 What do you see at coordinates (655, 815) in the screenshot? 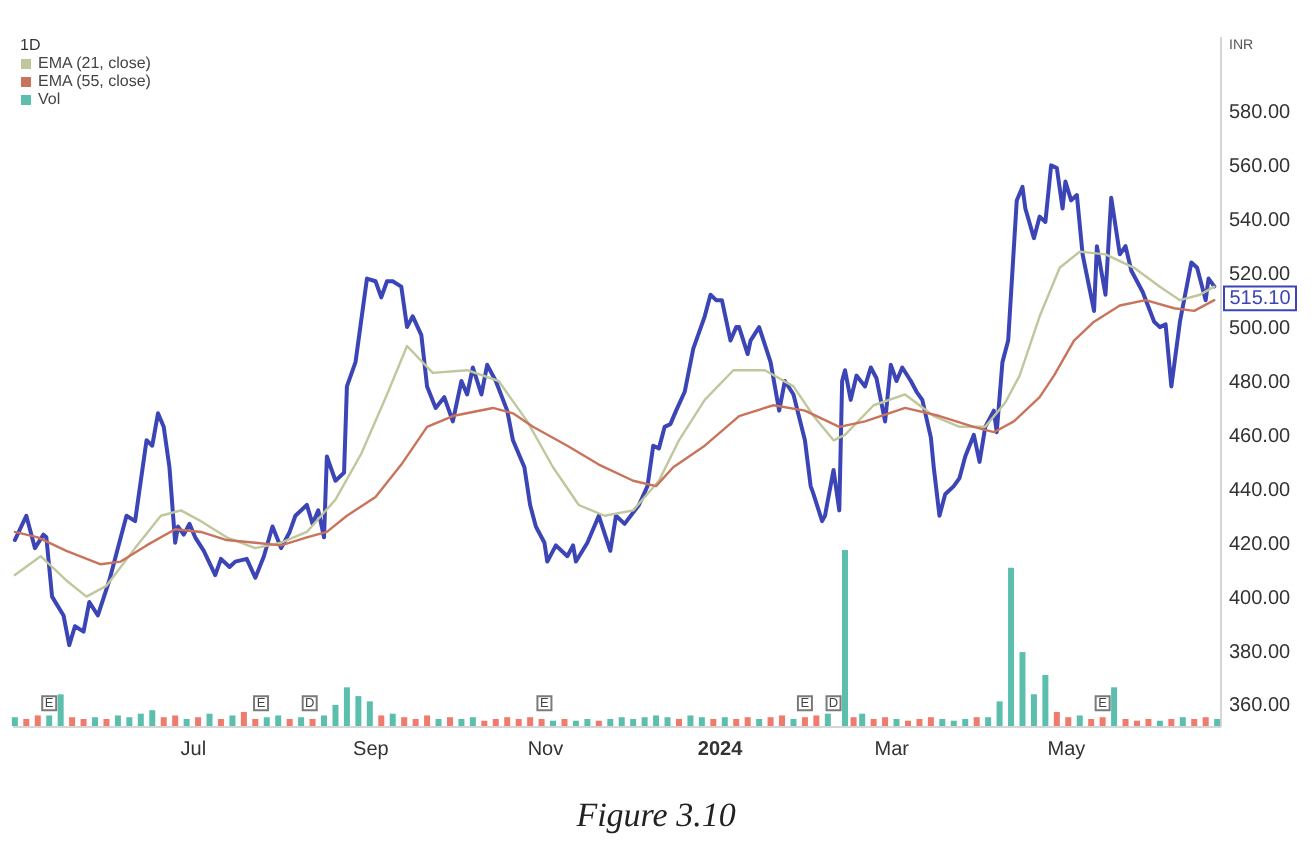
I see `caption: Figure 3.10` at bounding box center [655, 815].